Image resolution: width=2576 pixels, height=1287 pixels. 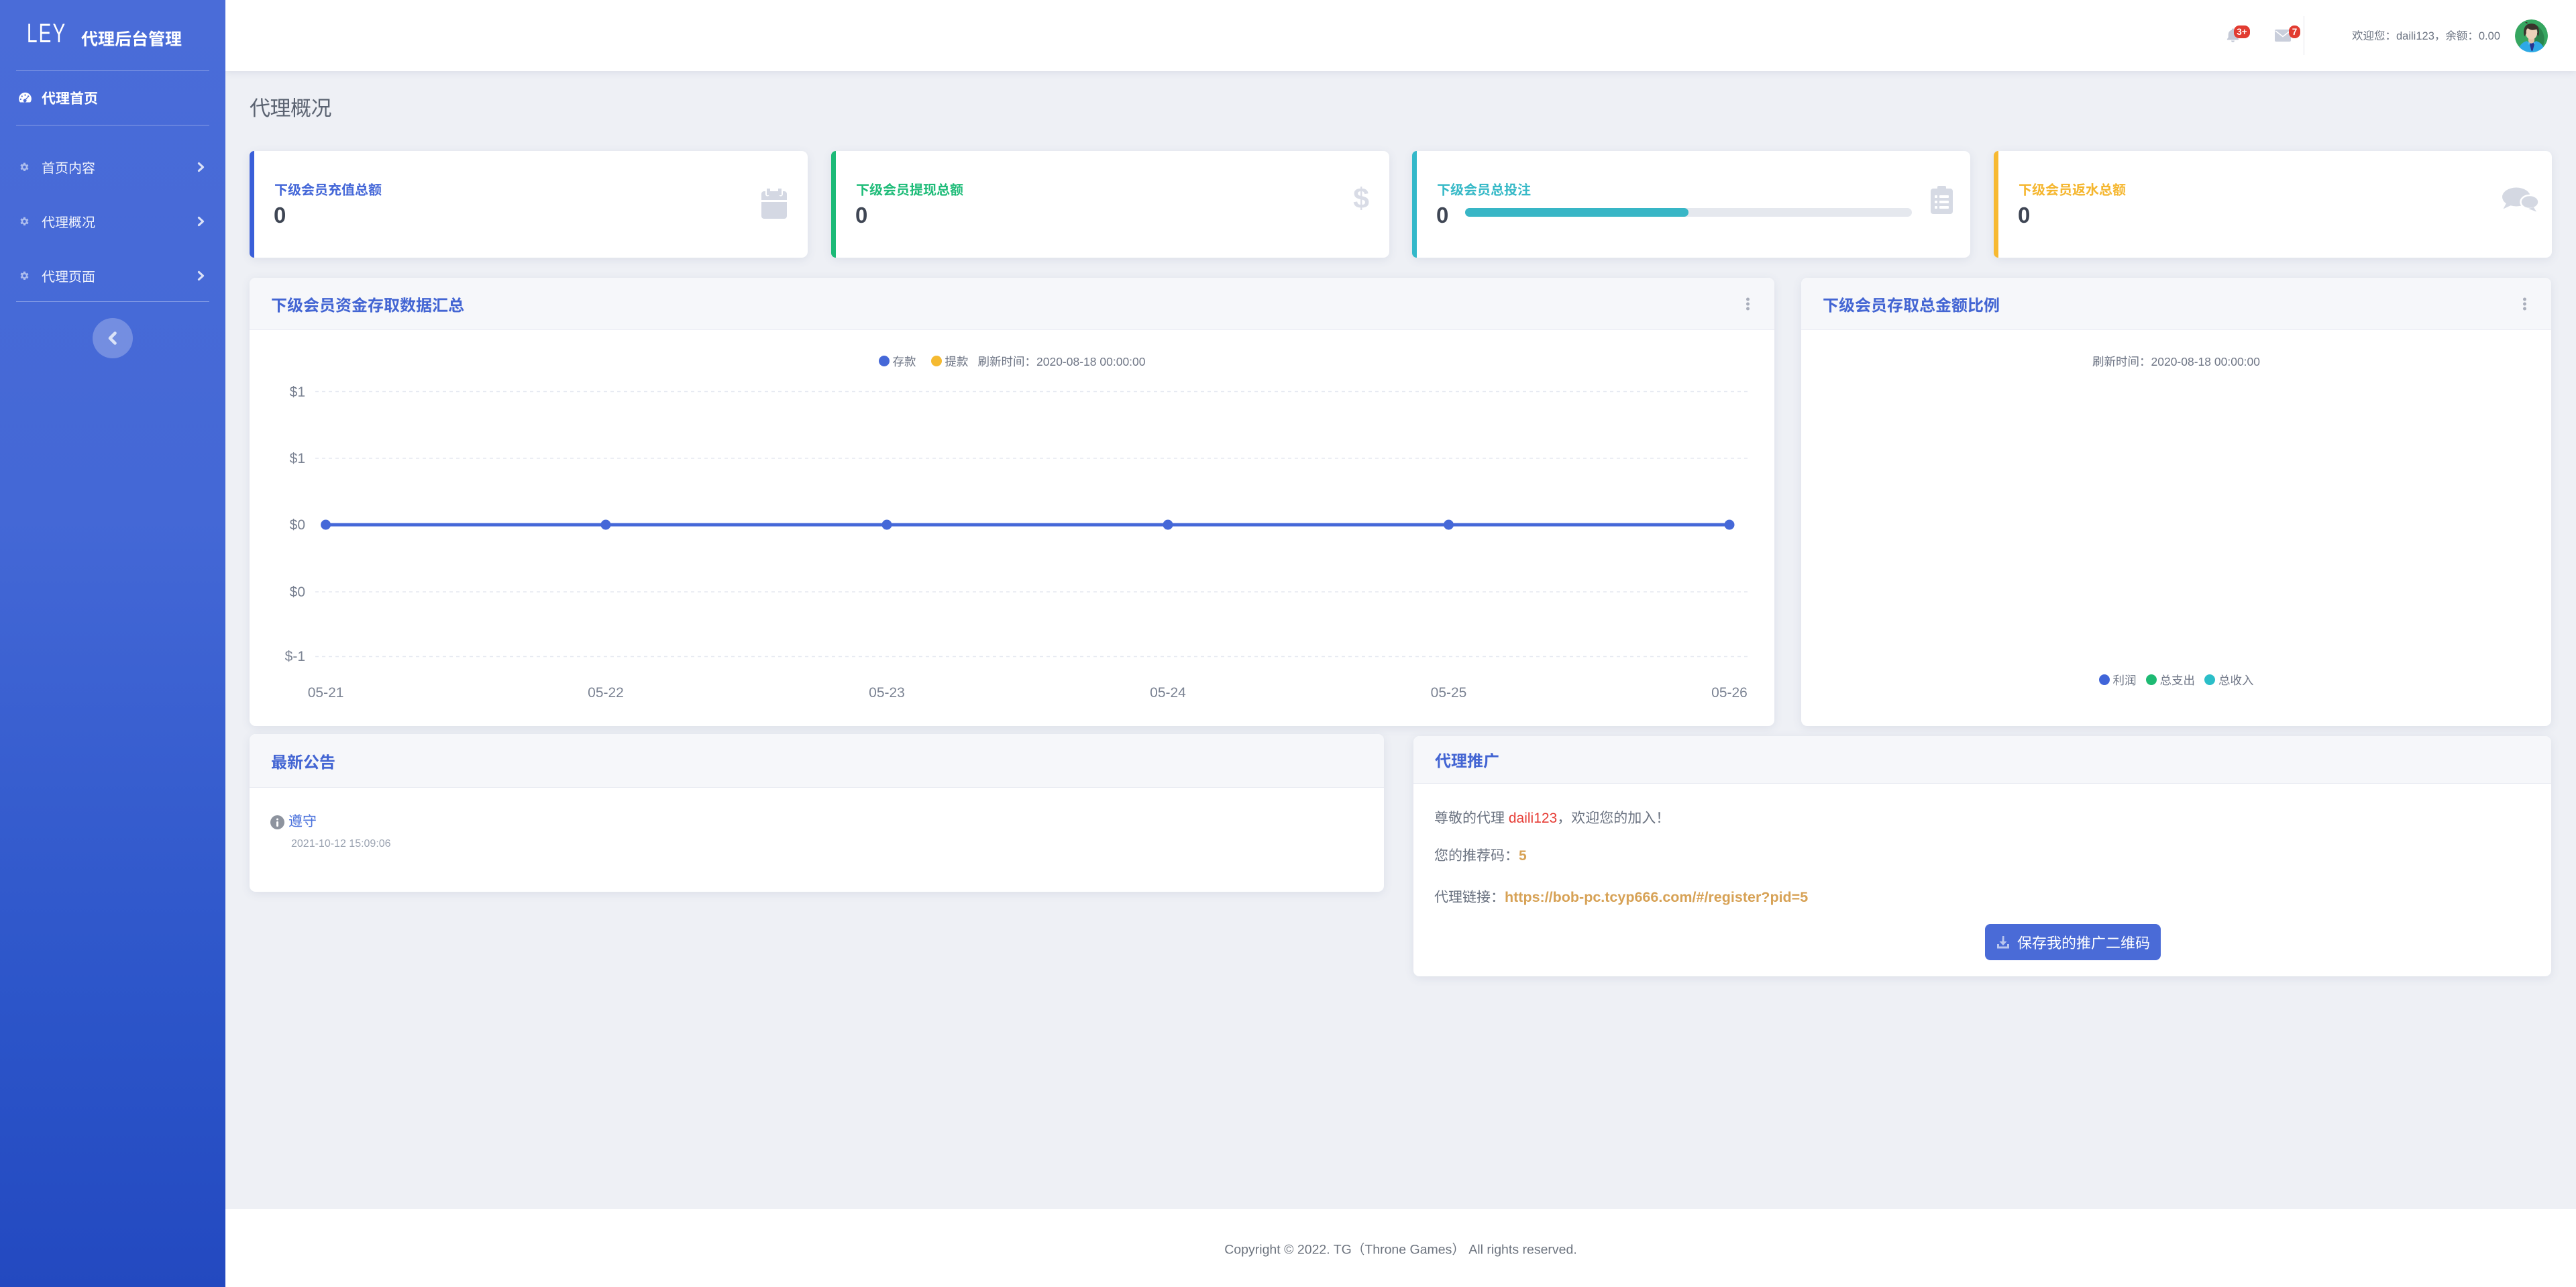 What do you see at coordinates (326, 693) in the screenshot?
I see `svg-text: 05-21` at bounding box center [326, 693].